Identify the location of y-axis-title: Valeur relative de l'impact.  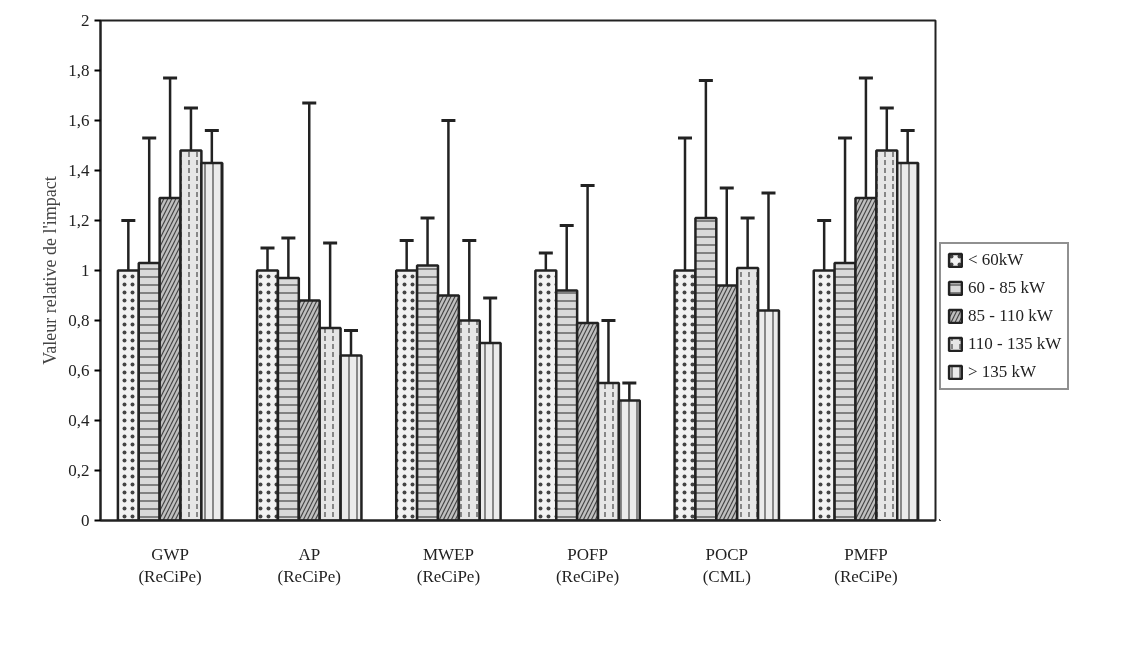
(50, 270).